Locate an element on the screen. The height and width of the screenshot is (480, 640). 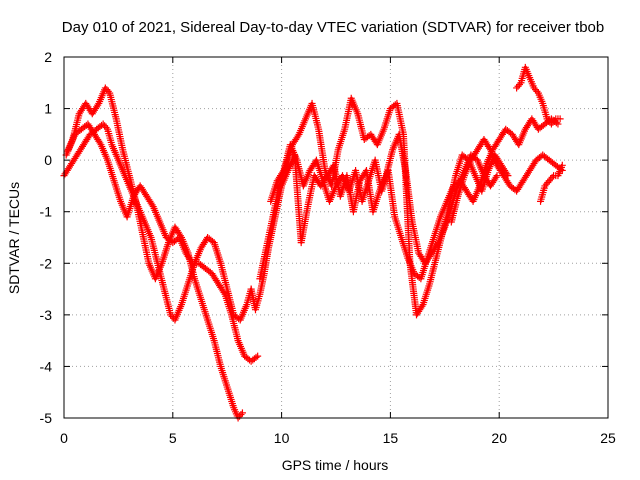
x-tick-label: 5 is located at coordinates (173, 438).